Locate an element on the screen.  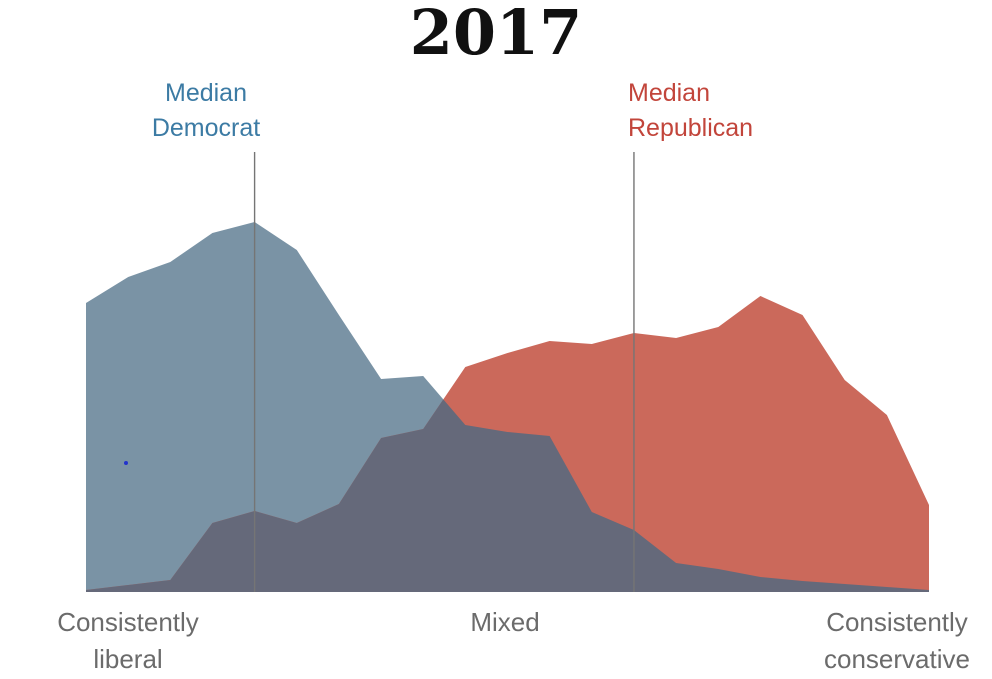
x-axis-label-left-line2: liberal is located at coordinates (128, 659).